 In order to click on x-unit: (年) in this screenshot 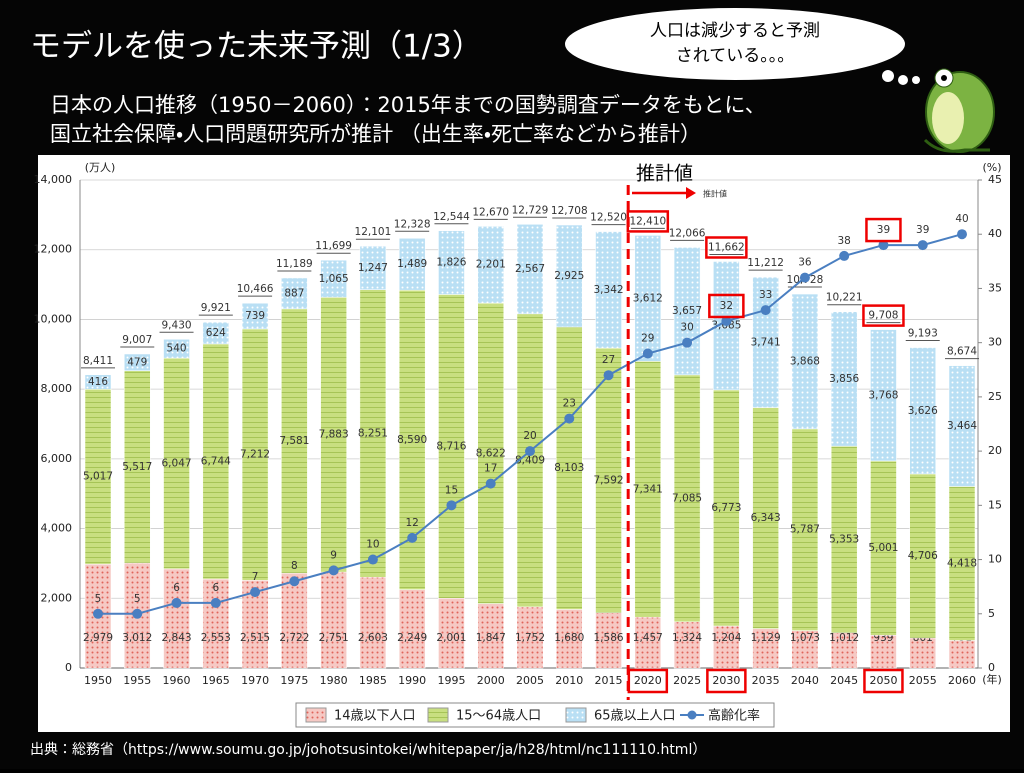, I will do `click(992, 679)`.